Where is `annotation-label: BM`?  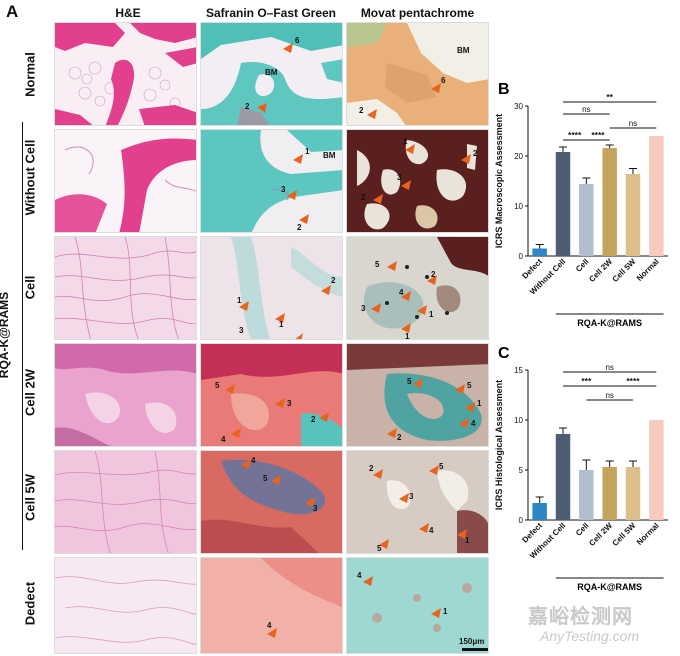 annotation-label: BM is located at coordinates (329, 155).